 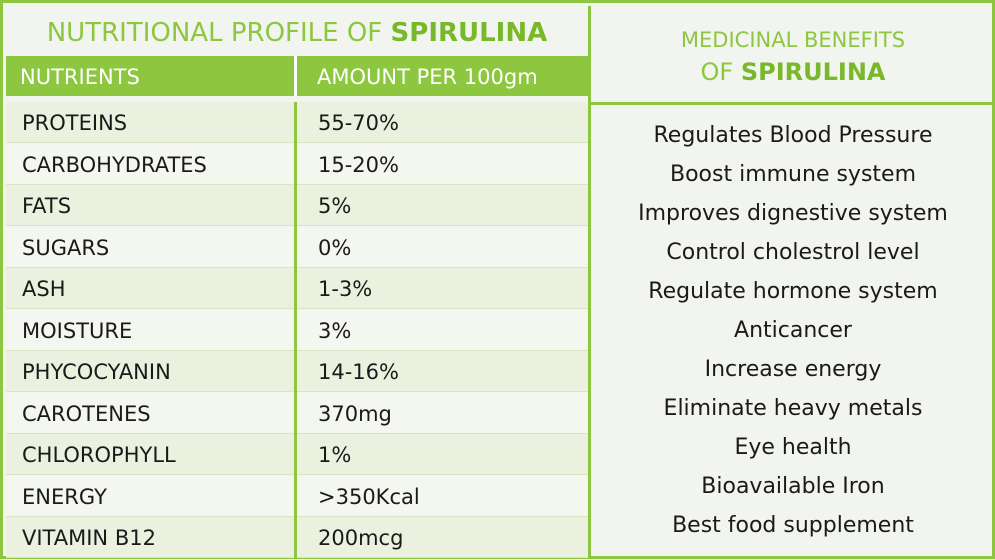 I want to click on benefit-item: Control cholestrol level, so click(x=793, y=252).